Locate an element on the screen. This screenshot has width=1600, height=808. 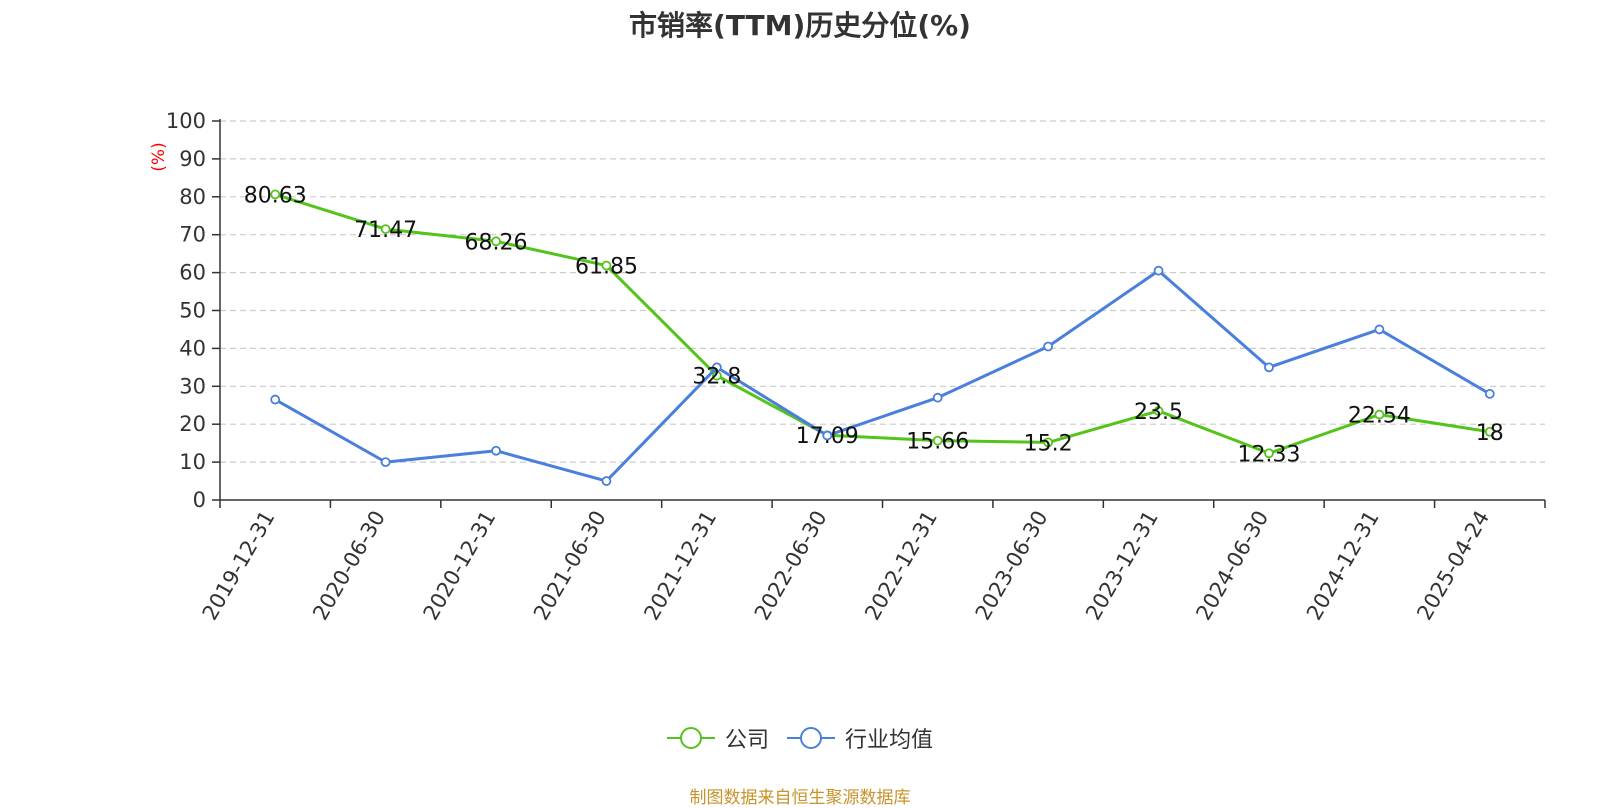
x-tick-label: 2022-12-31 is located at coordinates (901, 565).